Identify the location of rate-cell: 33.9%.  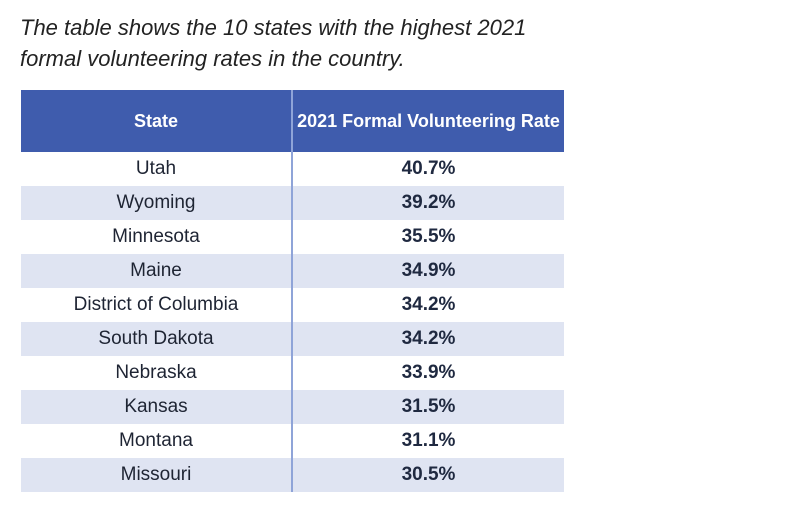
(428, 373).